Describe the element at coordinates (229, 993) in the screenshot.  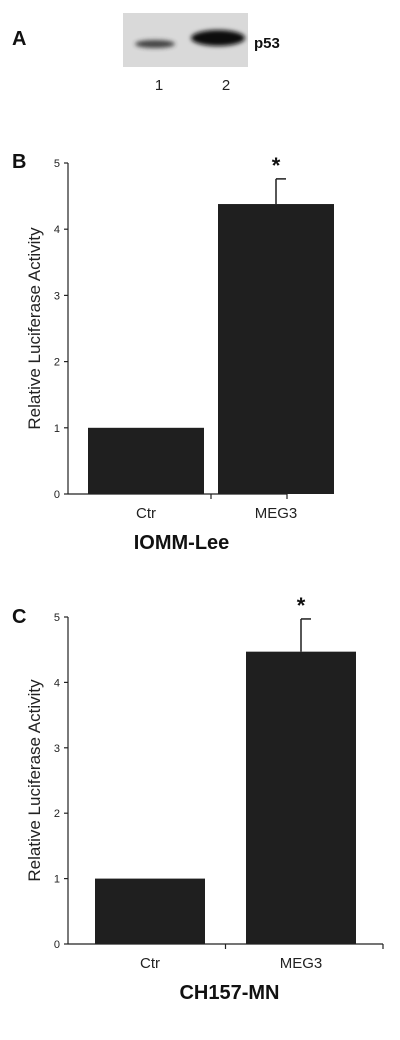
I see `chart-title: CH157-MN` at that location.